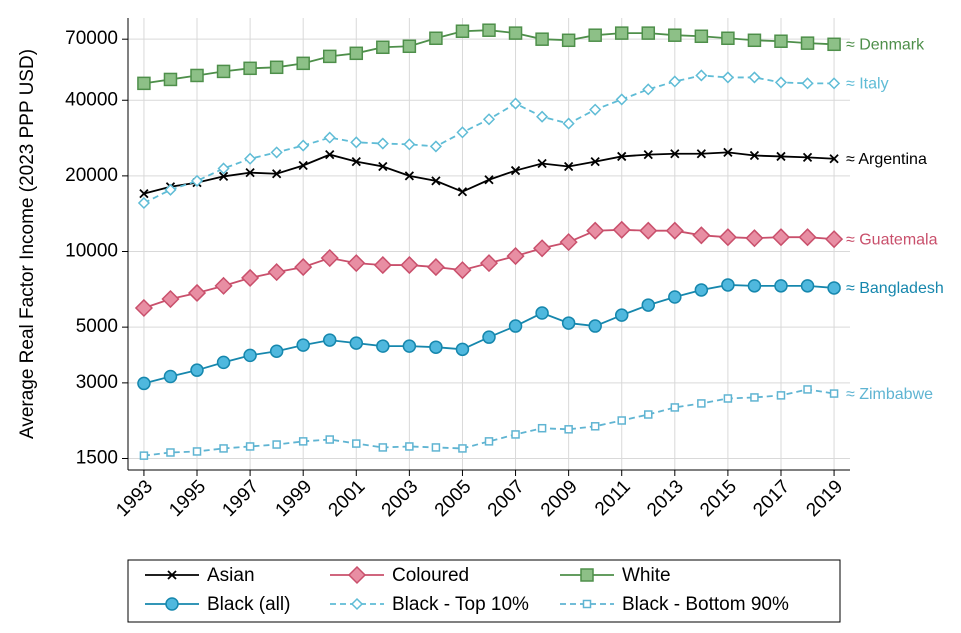 This screenshot has height=633, width=961. What do you see at coordinates (460, 604) in the screenshot?
I see `legend-label: Black - Top 10%` at bounding box center [460, 604].